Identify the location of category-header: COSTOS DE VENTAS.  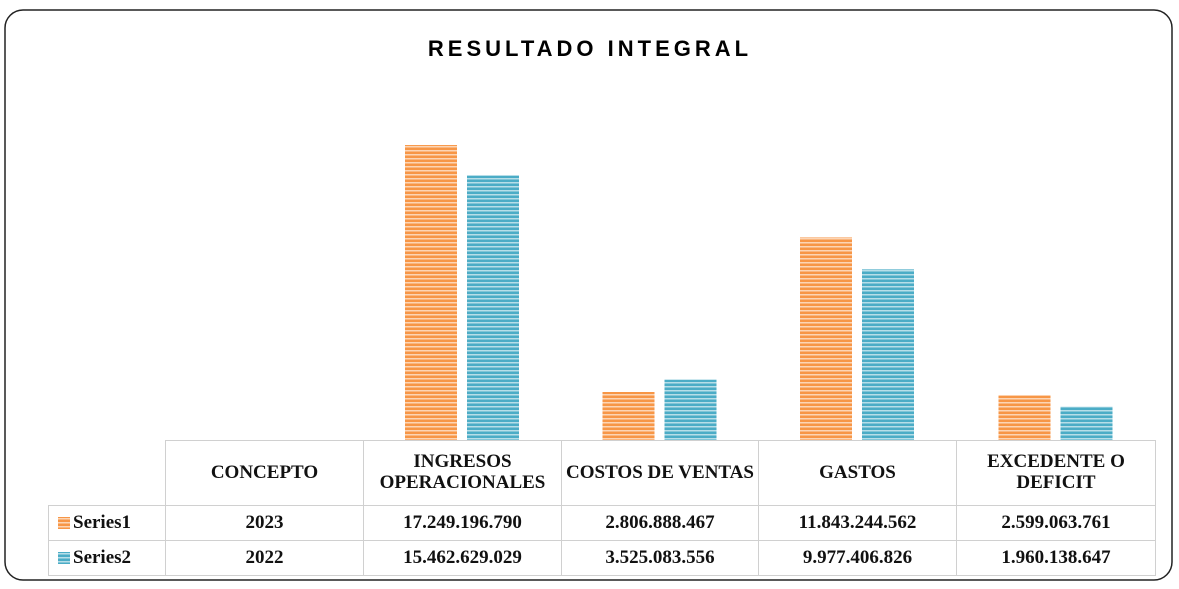
(660, 473).